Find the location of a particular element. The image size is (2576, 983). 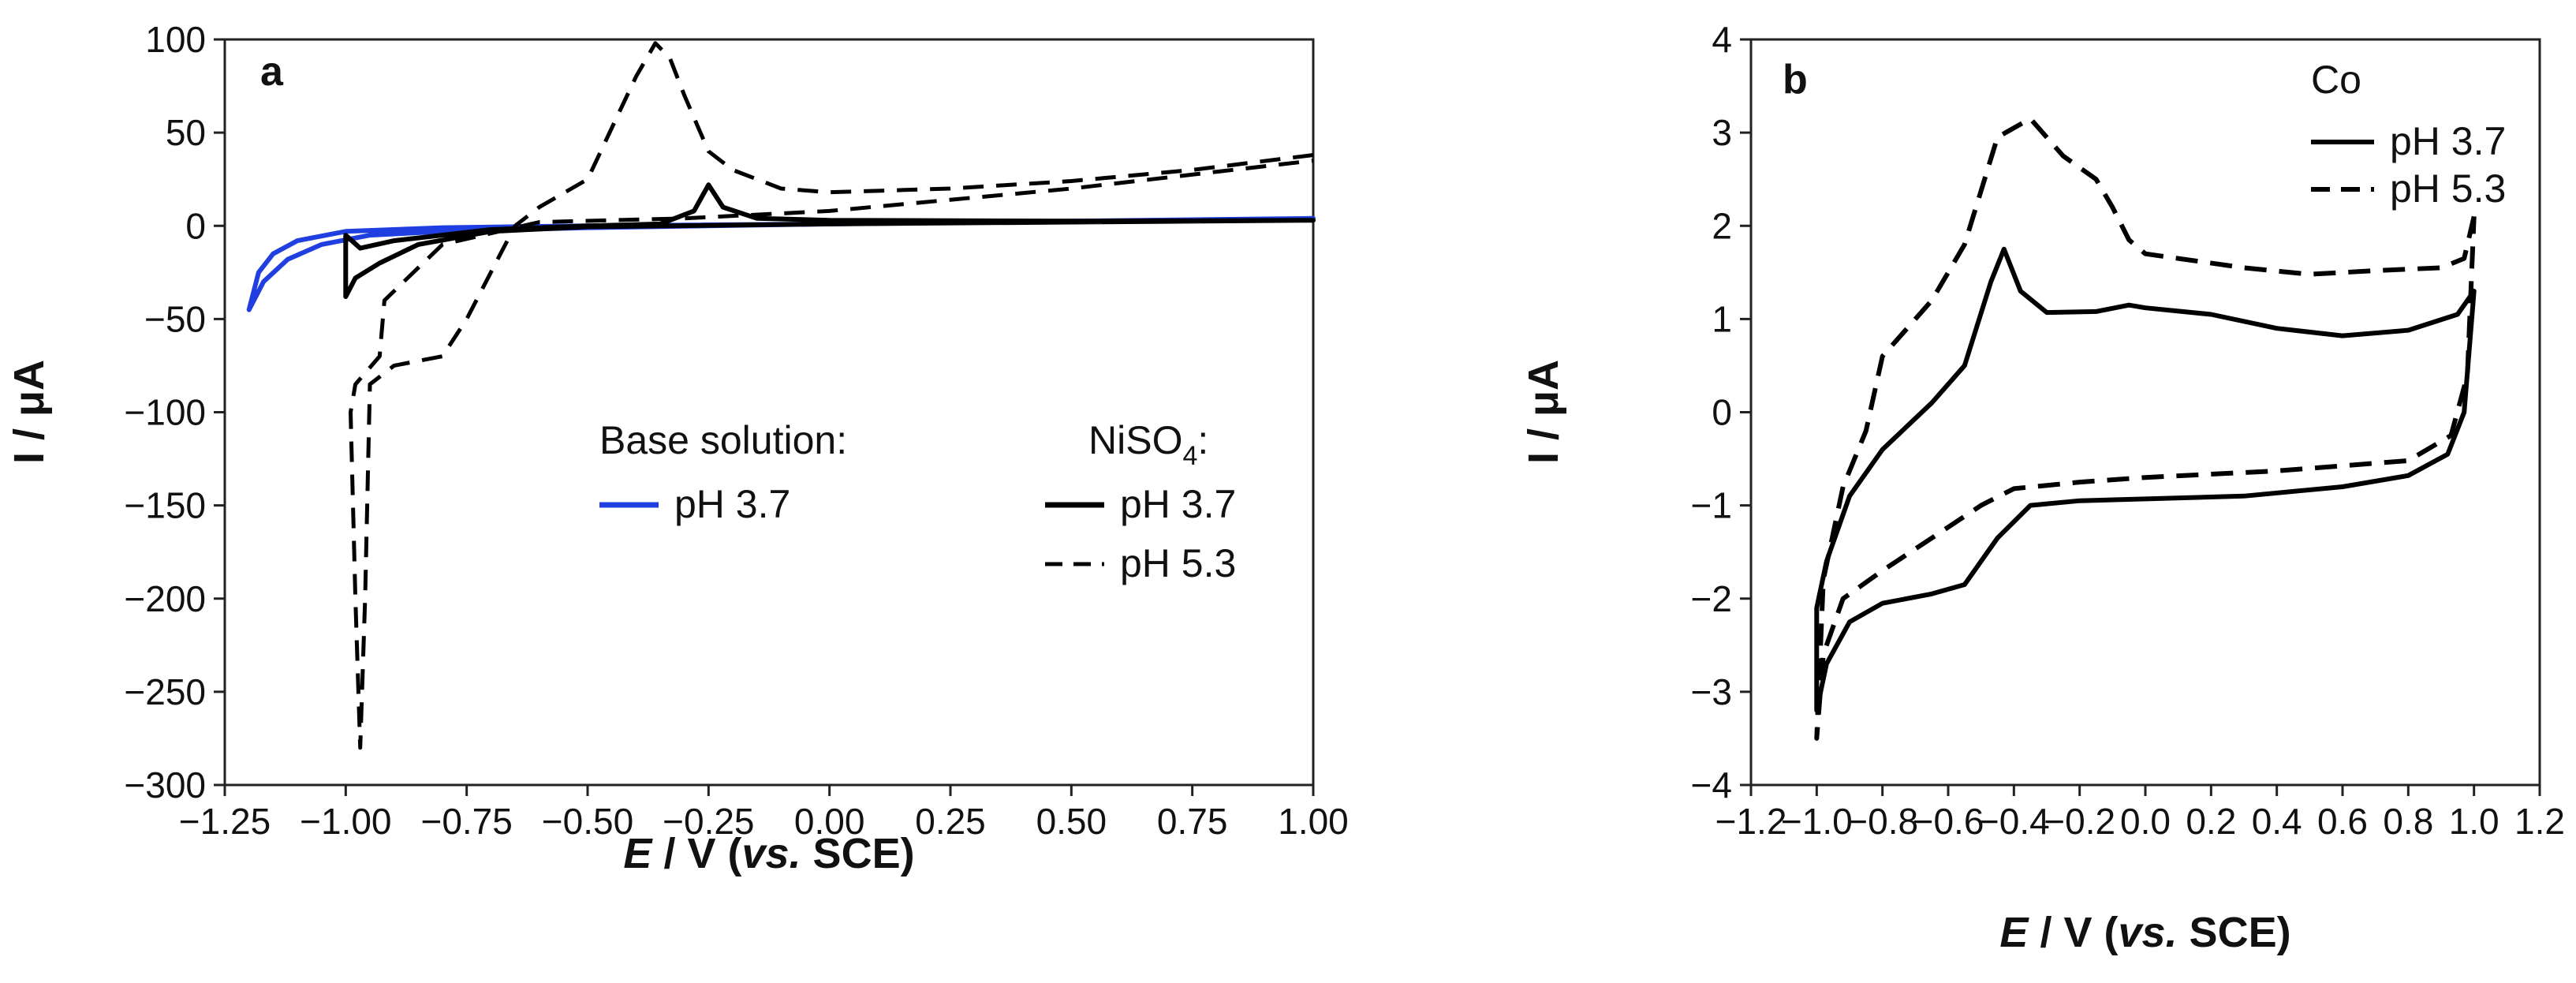

panel-a-x-axis-title: E / V (vs. SCE) is located at coordinates (768, 853).